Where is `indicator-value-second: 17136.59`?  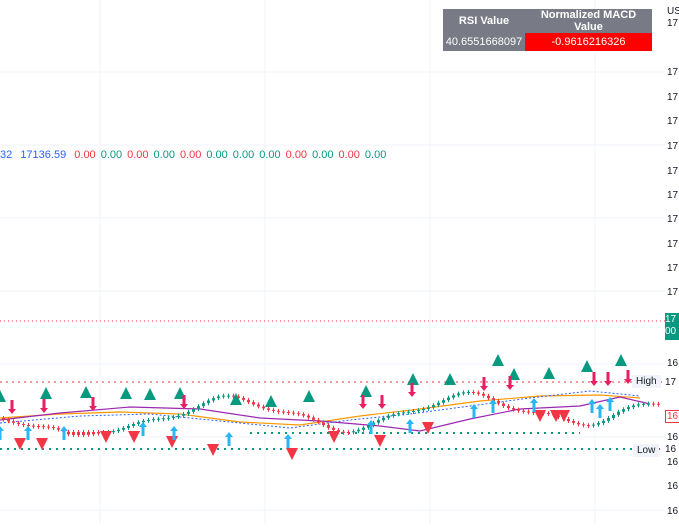
indicator-value-second: 17136.59 is located at coordinates (43, 155).